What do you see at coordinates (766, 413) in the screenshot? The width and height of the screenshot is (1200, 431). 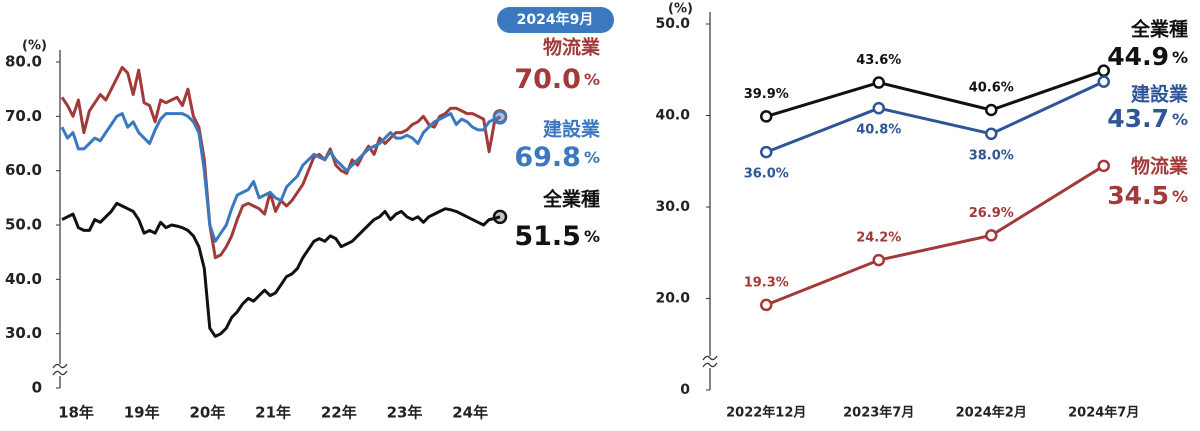 I see `x-tick-label: 2022年12月` at bounding box center [766, 413].